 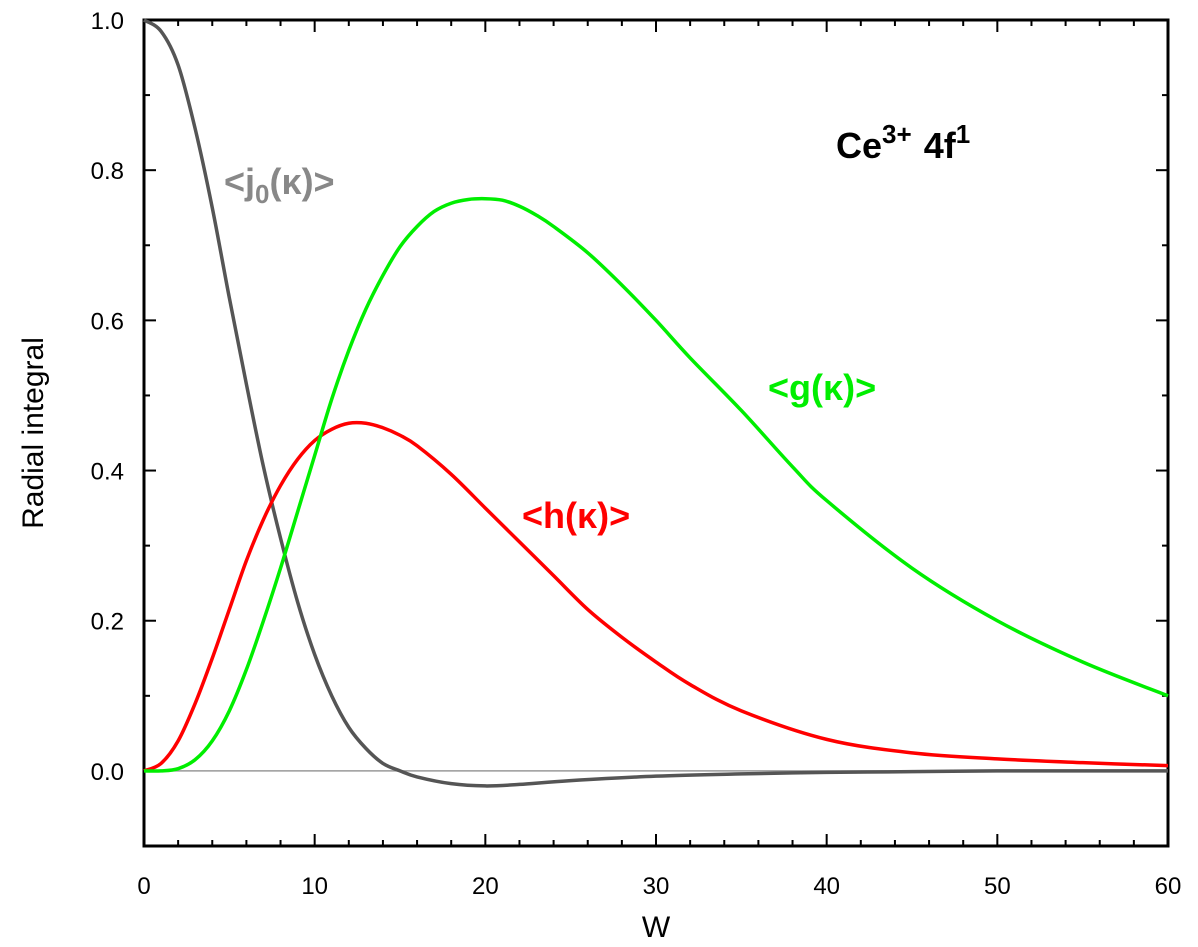 I want to click on ion-annotation: Ce3+ 4f1, so click(x=903, y=142).